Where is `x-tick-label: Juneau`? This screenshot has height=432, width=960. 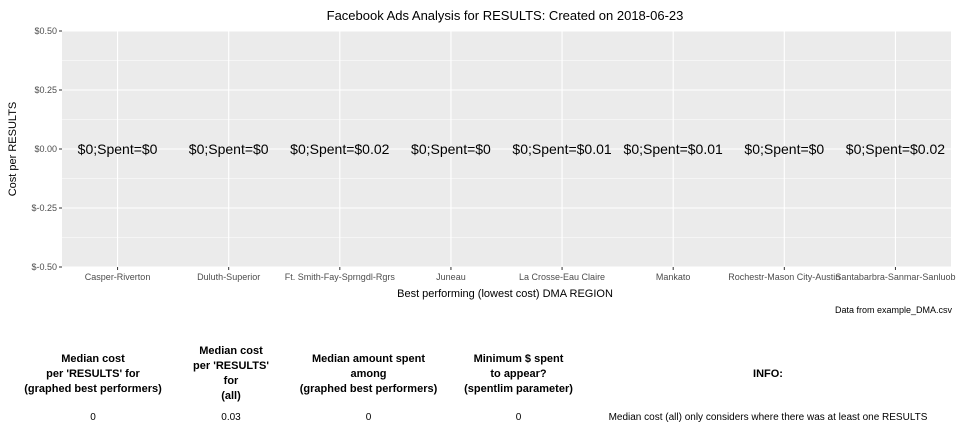
x-tick-label: Juneau is located at coordinates (451, 277).